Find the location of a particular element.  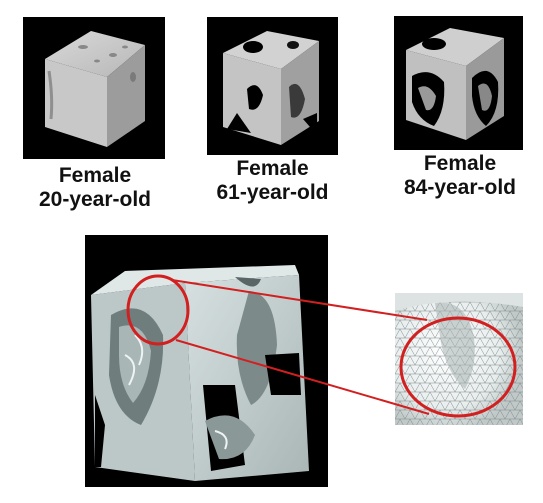

panel-caption-20yo: Female 20-year-old is located at coordinates (95, 188).